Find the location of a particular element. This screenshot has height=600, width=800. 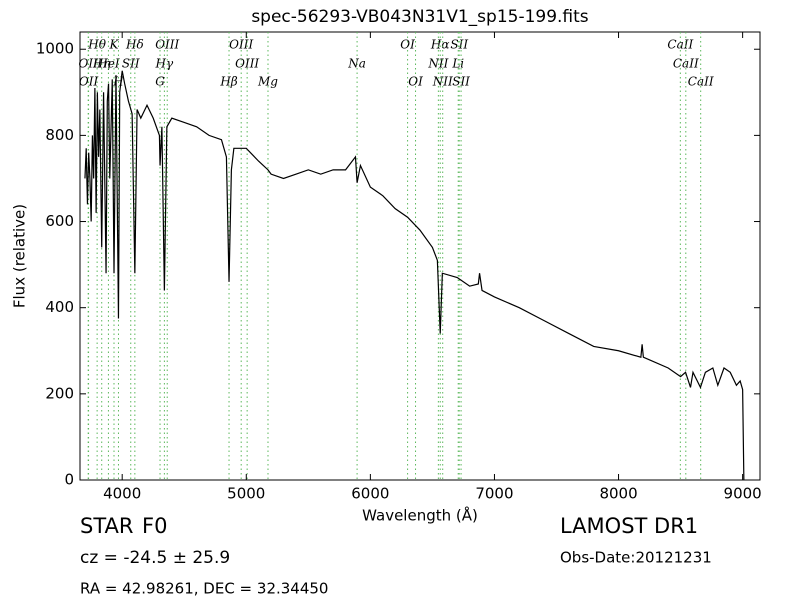

y-tick-label: 1000 is located at coordinates (55, 49).